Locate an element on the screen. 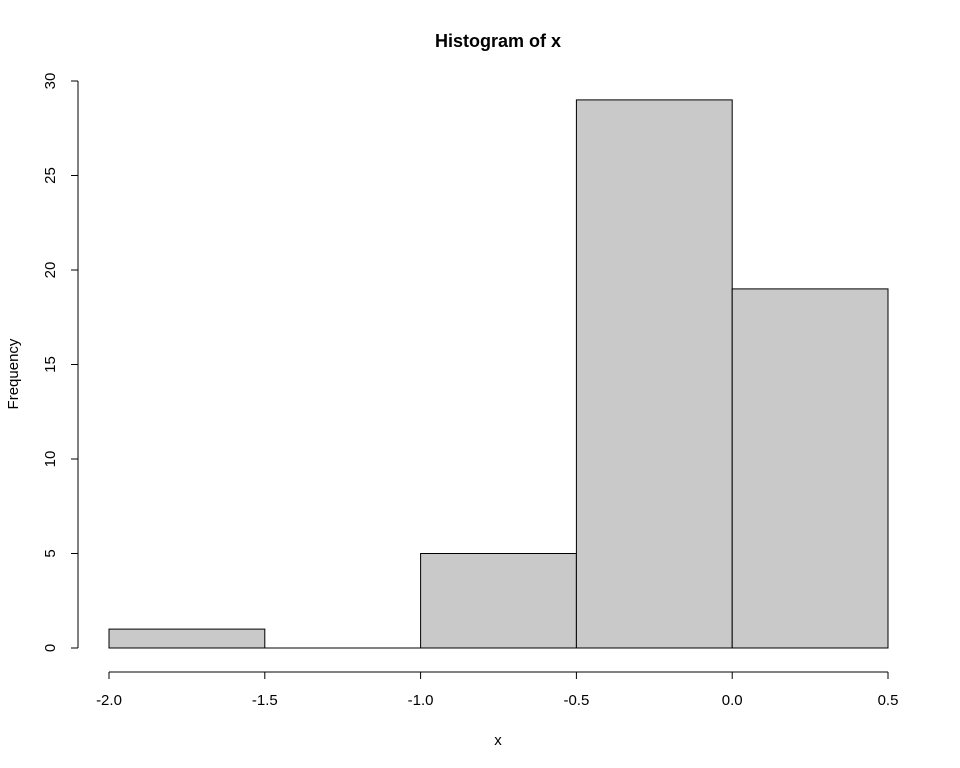 This screenshot has height=768, width=960. x-tick-label: 0.5 is located at coordinates (888, 700).